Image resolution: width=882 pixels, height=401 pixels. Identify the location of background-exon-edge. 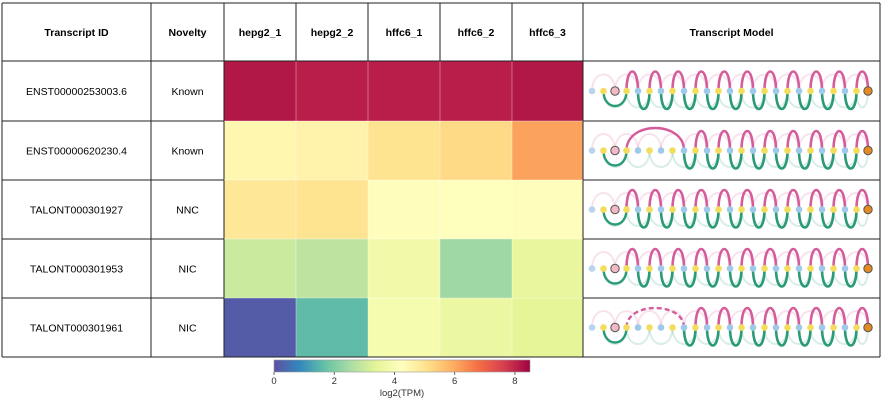
(638, 159).